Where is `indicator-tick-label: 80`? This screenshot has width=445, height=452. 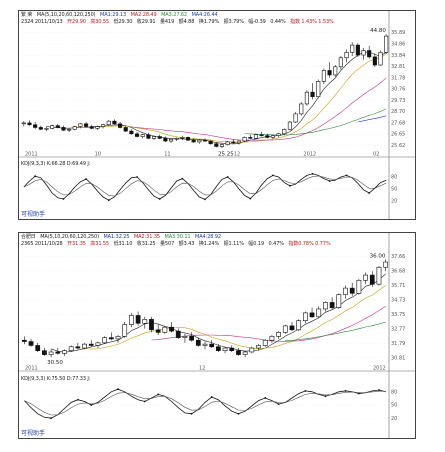 indicator-tick-label: 80 is located at coordinates (394, 178).